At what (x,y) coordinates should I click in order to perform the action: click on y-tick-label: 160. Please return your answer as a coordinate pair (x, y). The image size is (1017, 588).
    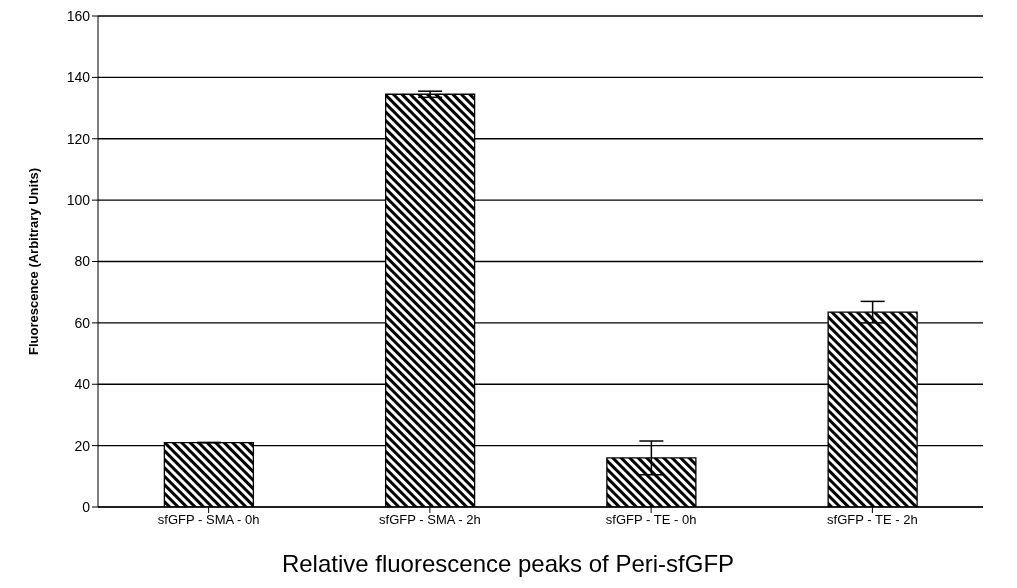
    Looking at the image, I should click on (78, 15).